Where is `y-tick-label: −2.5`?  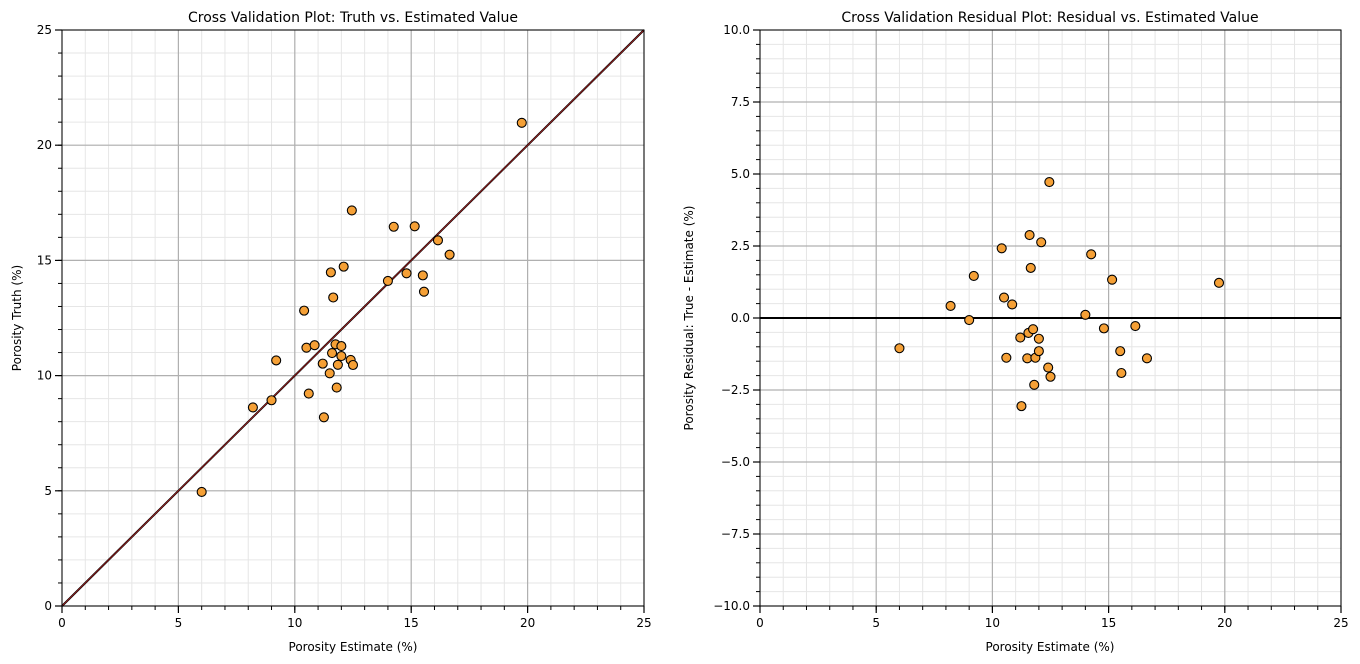
y-tick-label: −2.5 is located at coordinates (735, 390).